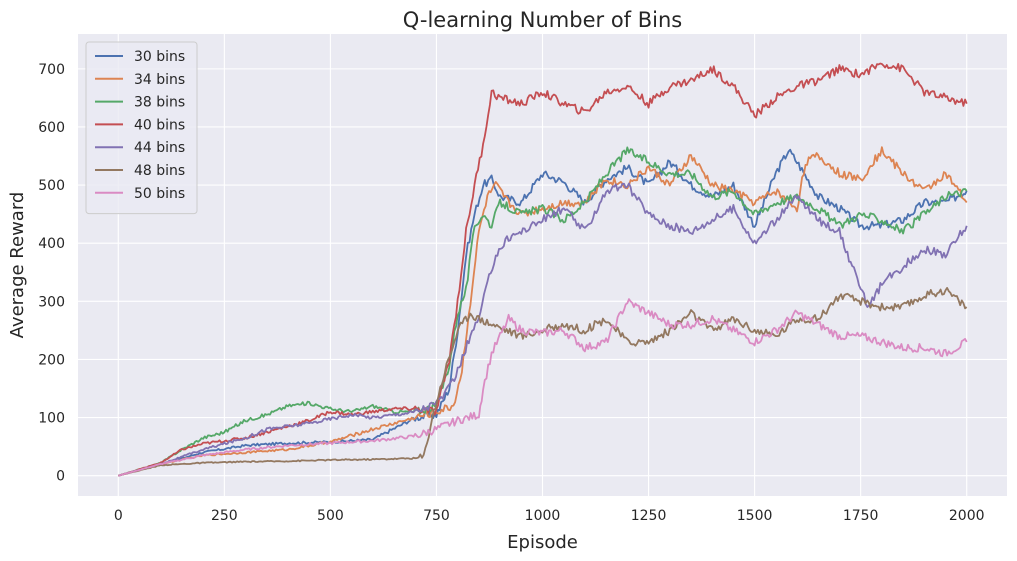  Describe the element at coordinates (51, 273) in the screenshot. I see `y-axis-ticks: 0 100 200 300 400 500 600 700` at that location.